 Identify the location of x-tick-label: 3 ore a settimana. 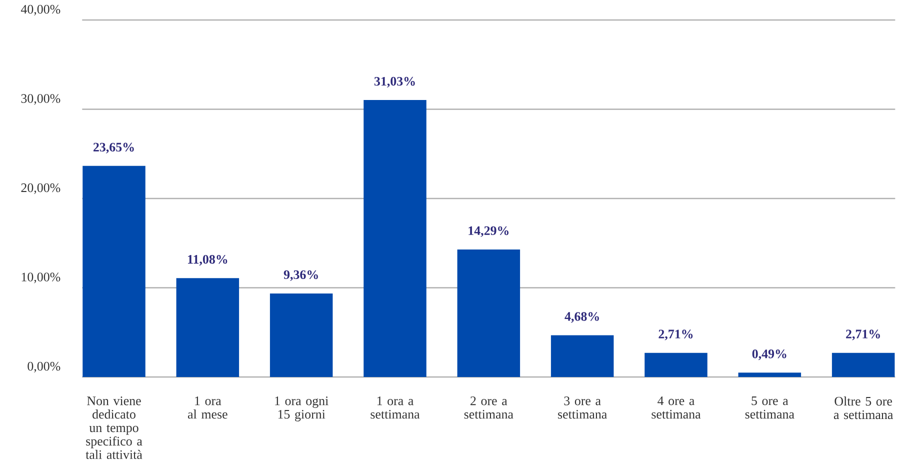
(582, 407).